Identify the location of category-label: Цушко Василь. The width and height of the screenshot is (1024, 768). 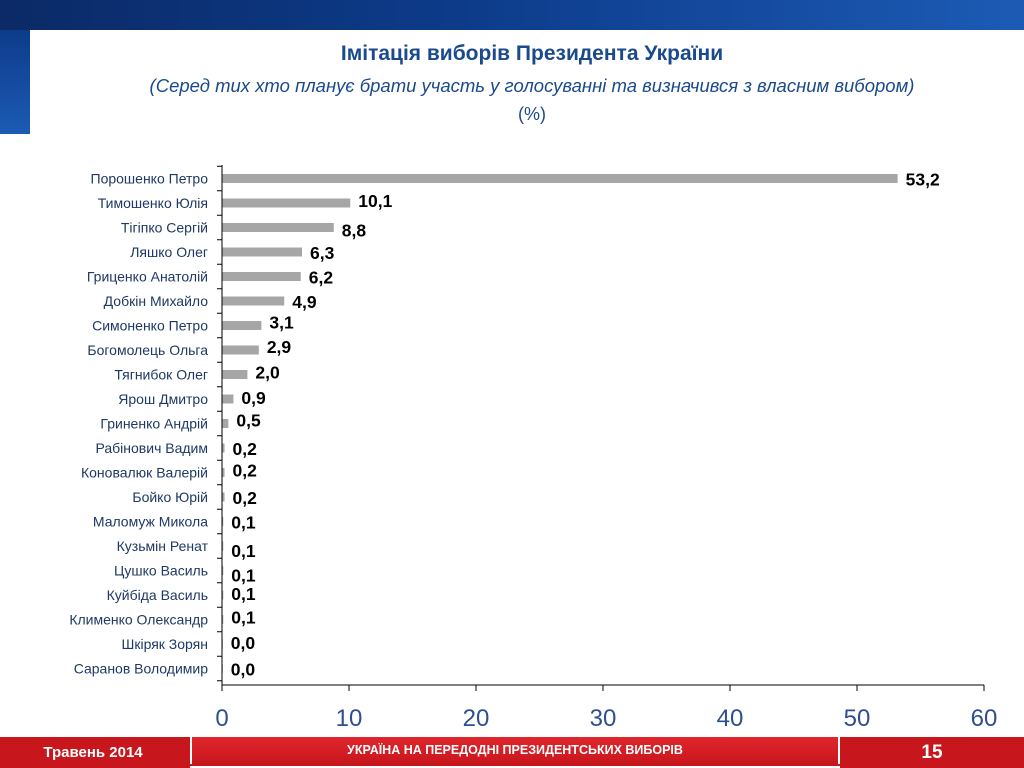
(161, 571).